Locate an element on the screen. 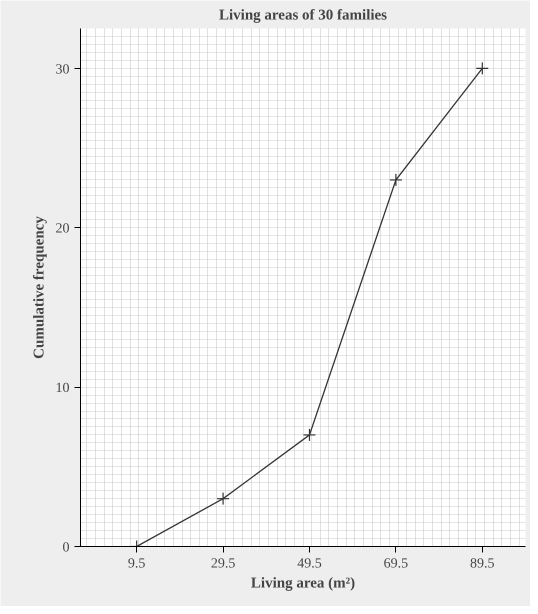 The height and width of the screenshot is (614, 538). y-tick-label: 20 is located at coordinates (63, 229).